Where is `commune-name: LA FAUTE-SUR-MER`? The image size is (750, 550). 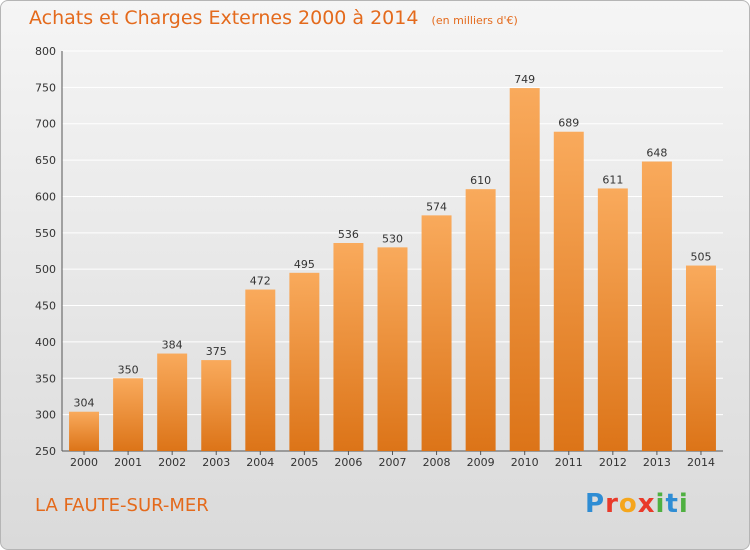 commune-name: LA FAUTE-SUR-MER is located at coordinates (122, 505).